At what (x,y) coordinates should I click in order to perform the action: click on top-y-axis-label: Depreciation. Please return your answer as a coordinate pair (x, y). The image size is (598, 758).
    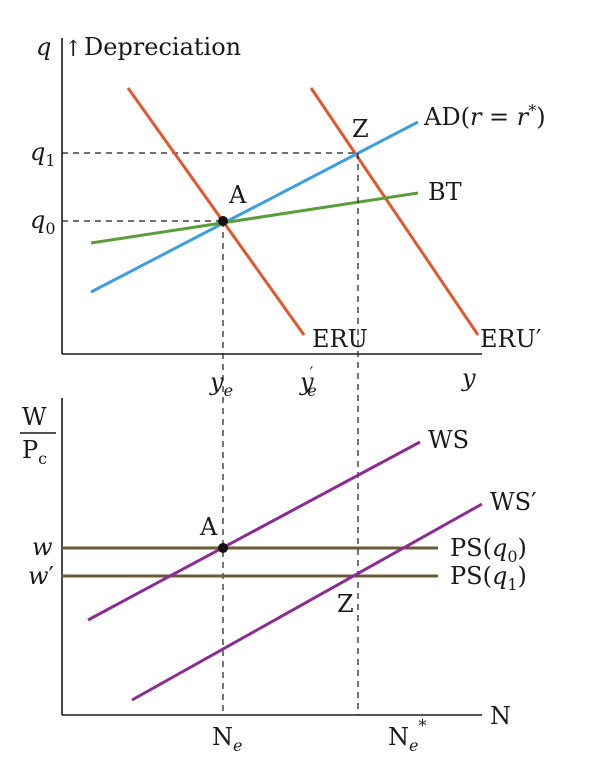
    Looking at the image, I should click on (162, 47).